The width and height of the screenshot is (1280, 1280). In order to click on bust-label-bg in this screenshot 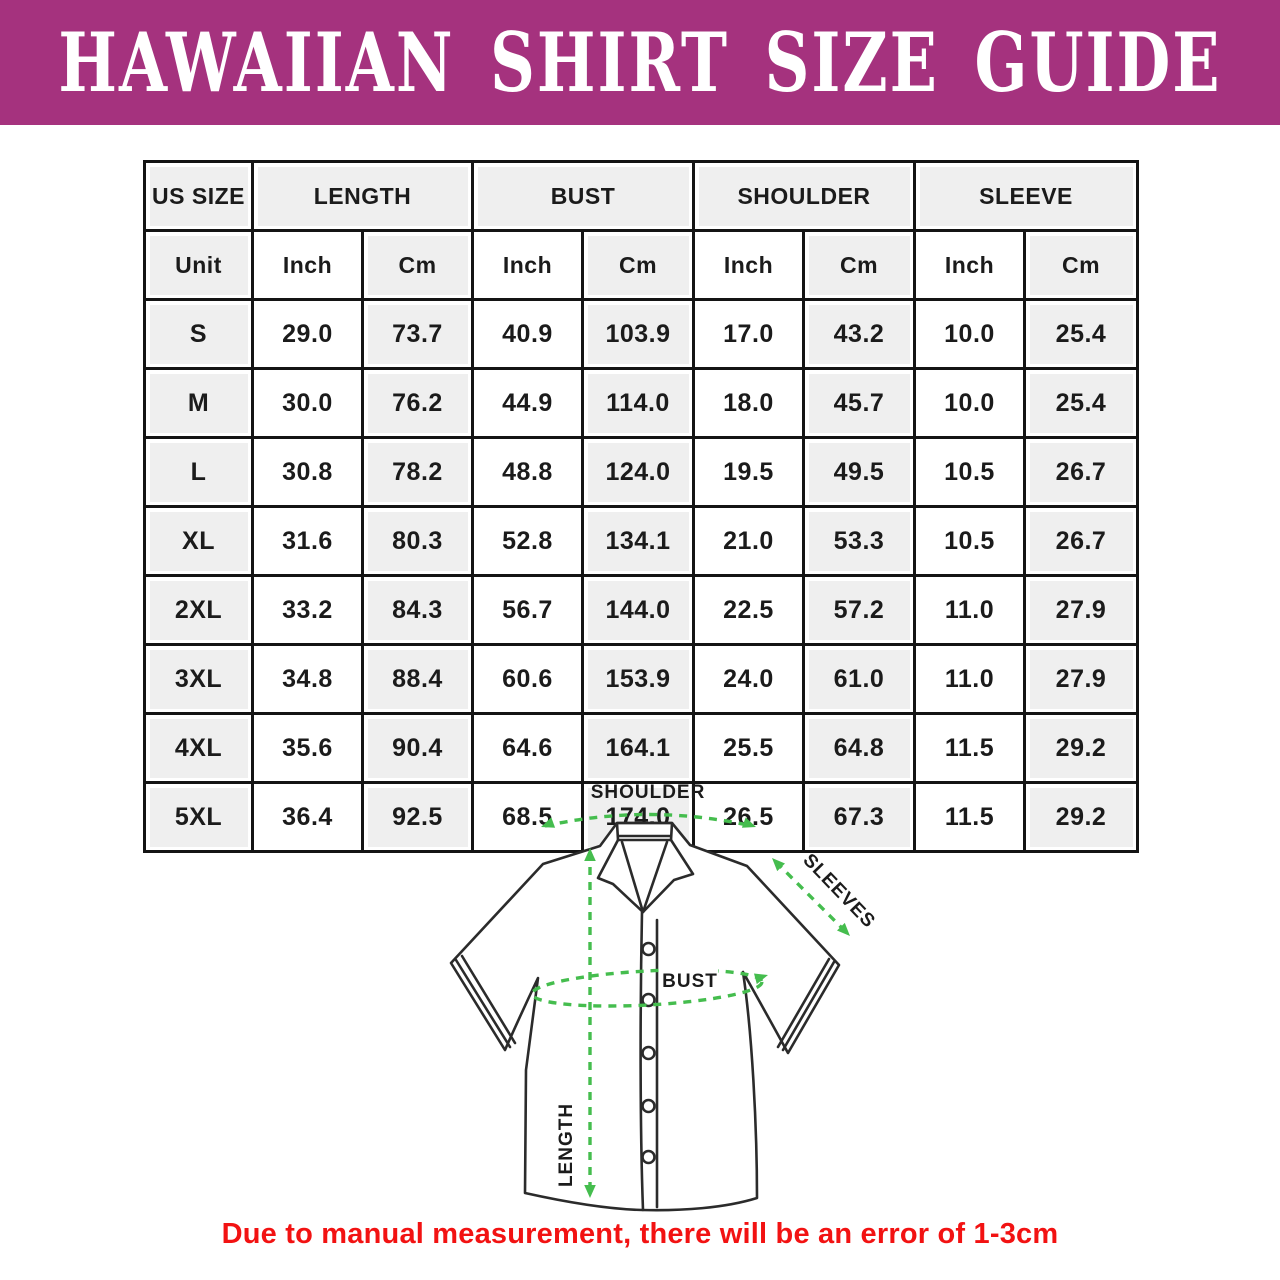, I will do `click(690, 980)`.